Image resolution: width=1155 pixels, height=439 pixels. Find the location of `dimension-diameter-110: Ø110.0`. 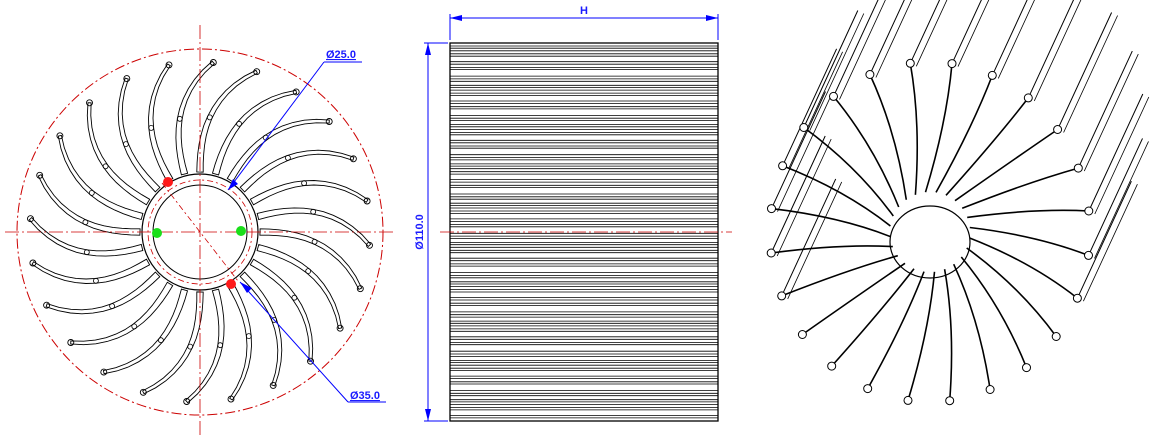

dimension-diameter-110: Ø110.0 is located at coordinates (431, 232).